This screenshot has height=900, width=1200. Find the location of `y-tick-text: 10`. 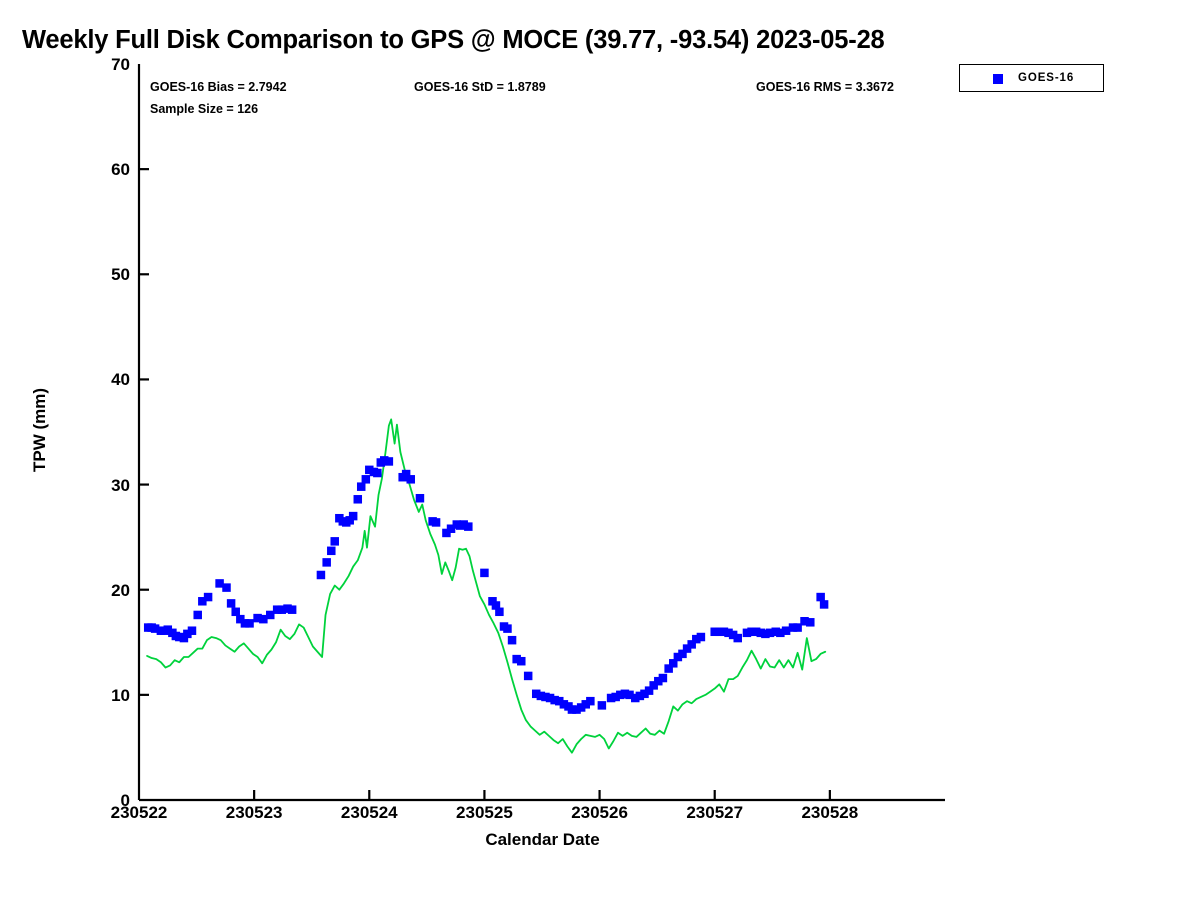

y-tick-text: 10 is located at coordinates (120, 695).